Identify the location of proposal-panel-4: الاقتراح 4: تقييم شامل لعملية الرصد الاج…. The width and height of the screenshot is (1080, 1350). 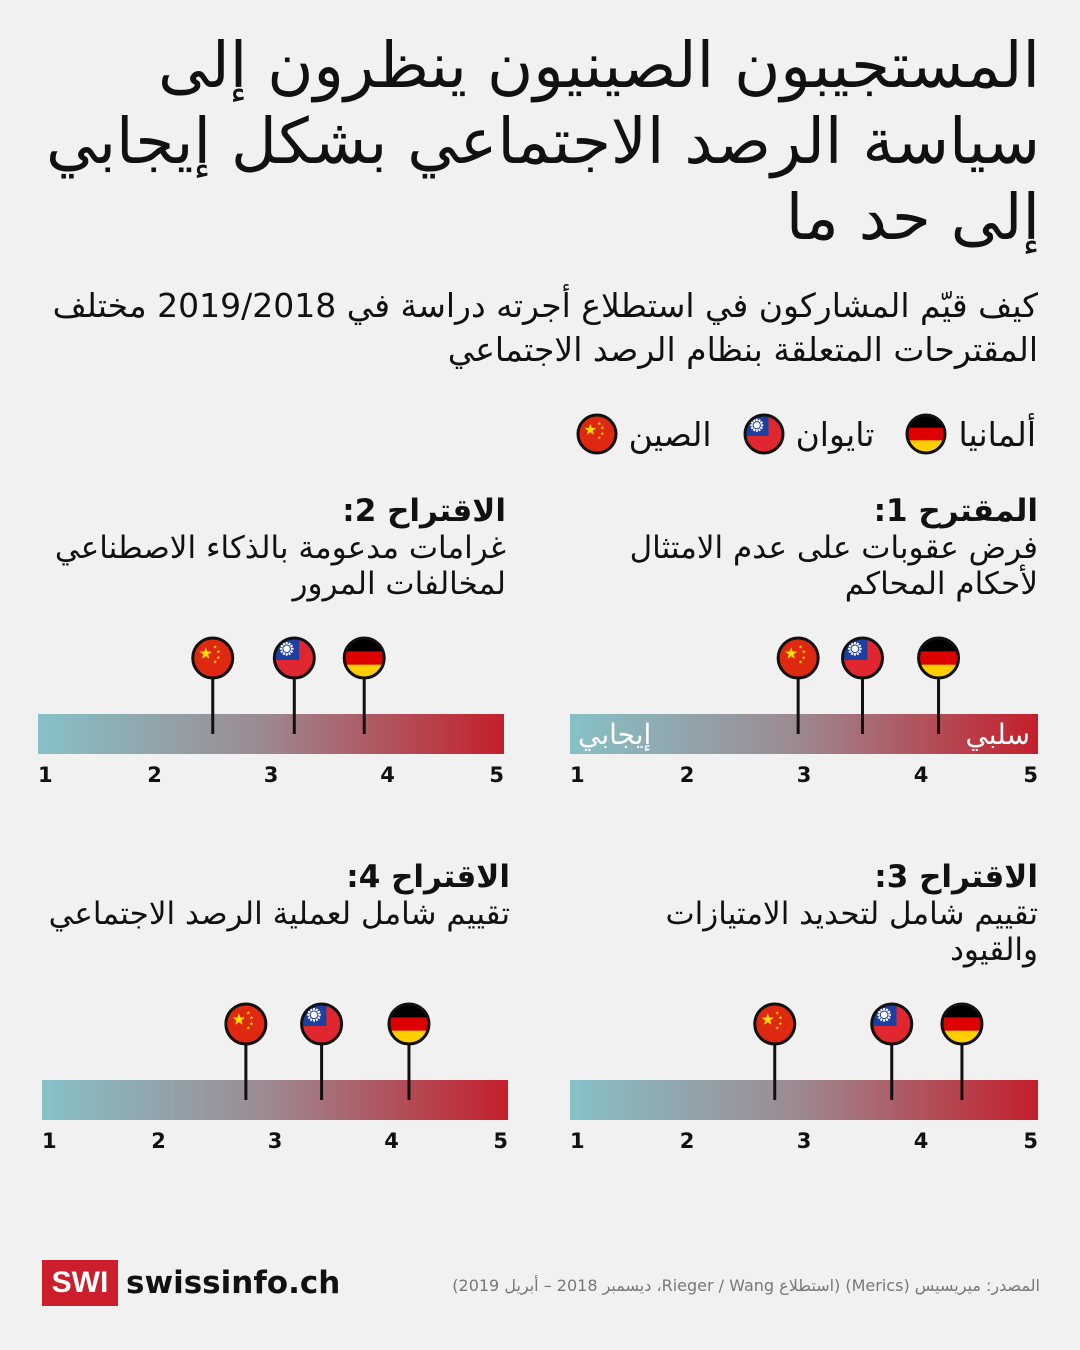
(275, 1008).